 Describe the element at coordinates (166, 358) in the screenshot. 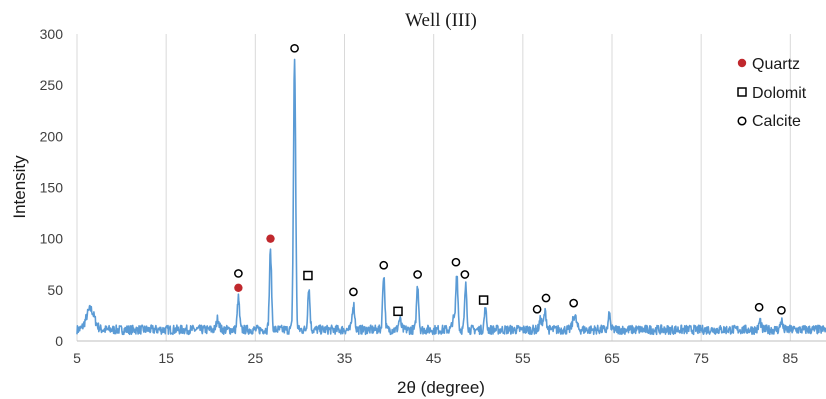

I see `x-tick-label: 15` at that location.